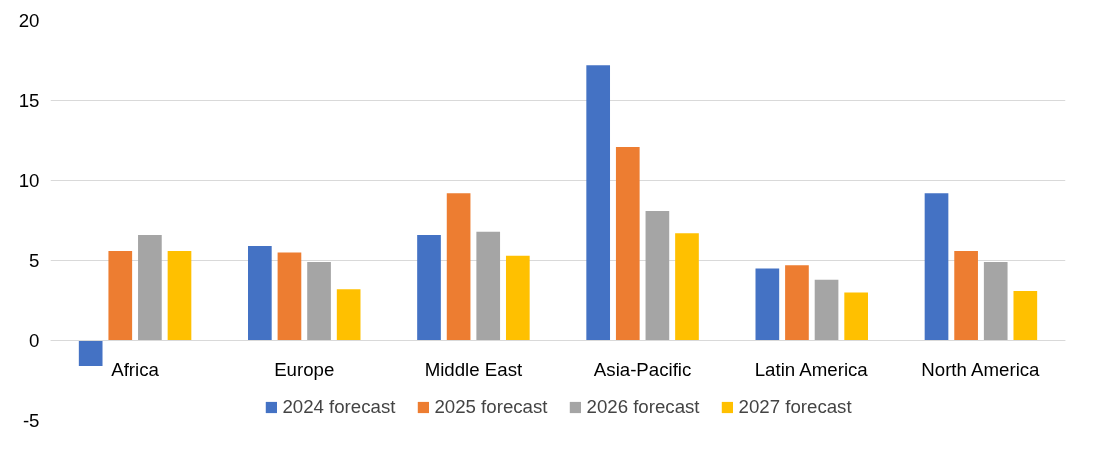 Image resolution: width=1093 pixels, height=452 pixels. I want to click on x-tick-label: Middle East, so click(473, 369).